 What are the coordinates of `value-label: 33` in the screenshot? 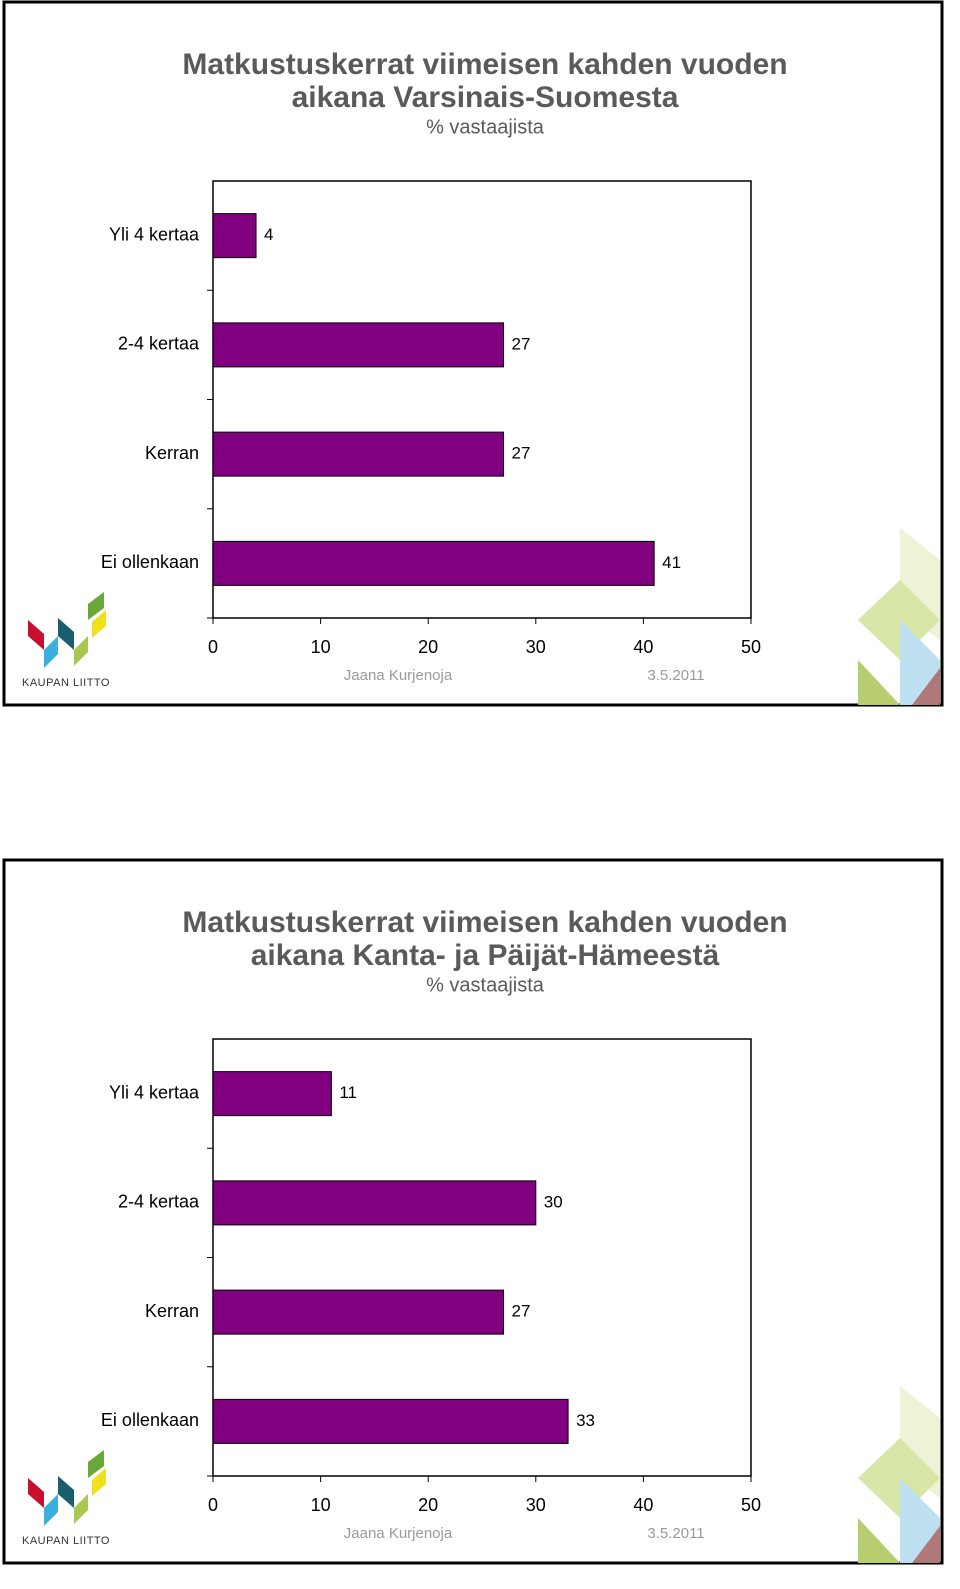 It's located at (585, 1420).